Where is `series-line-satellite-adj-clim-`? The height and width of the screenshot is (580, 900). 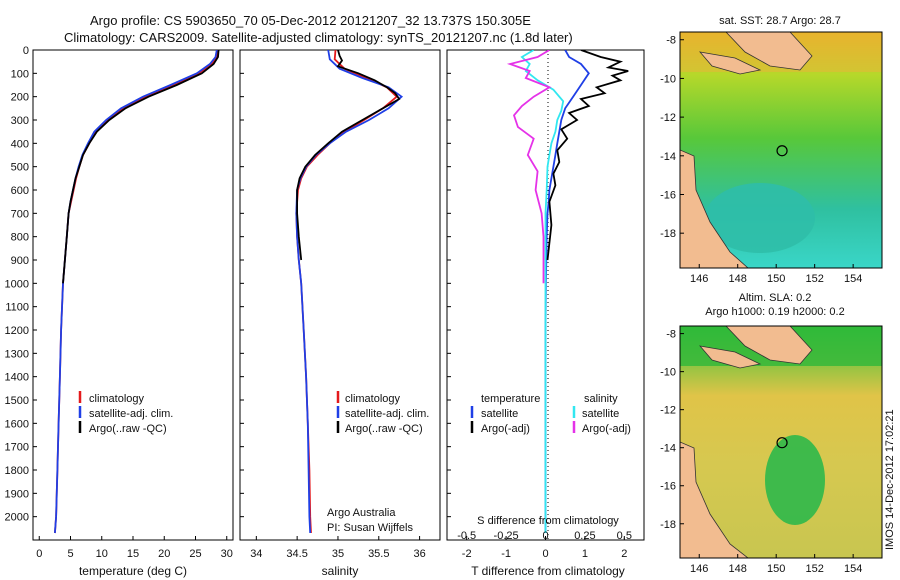 series-line-satellite-adj-clim- is located at coordinates (349, 292).